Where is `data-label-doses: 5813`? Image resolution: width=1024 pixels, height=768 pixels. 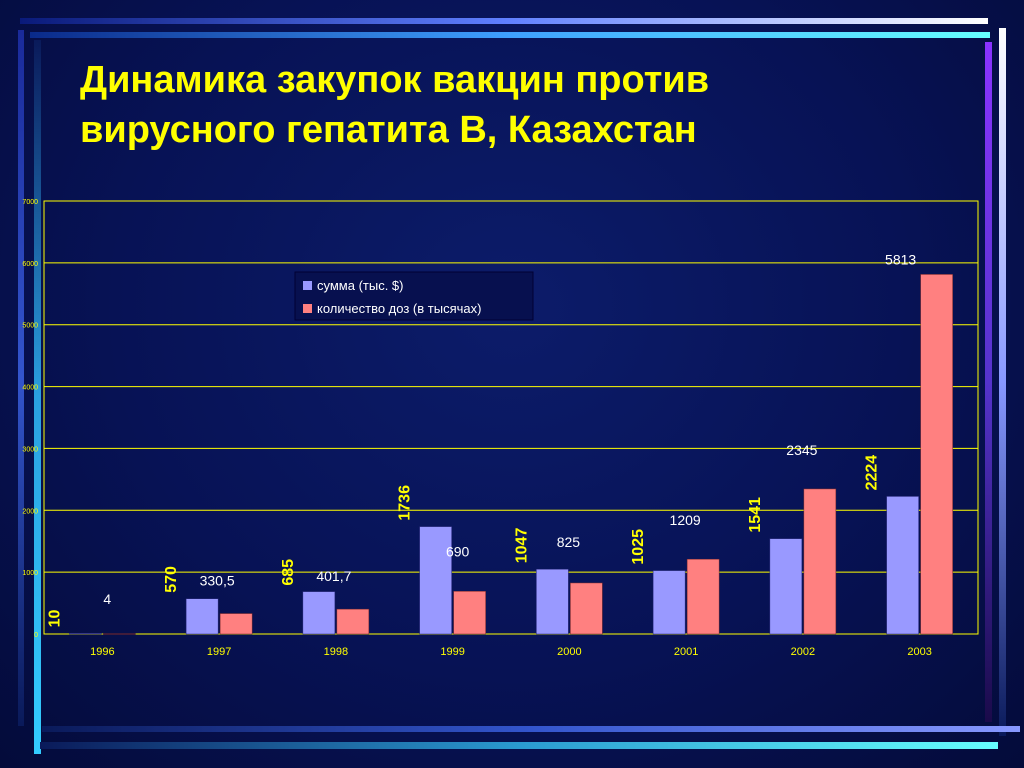
data-label-doses: 5813 is located at coordinates (900, 259).